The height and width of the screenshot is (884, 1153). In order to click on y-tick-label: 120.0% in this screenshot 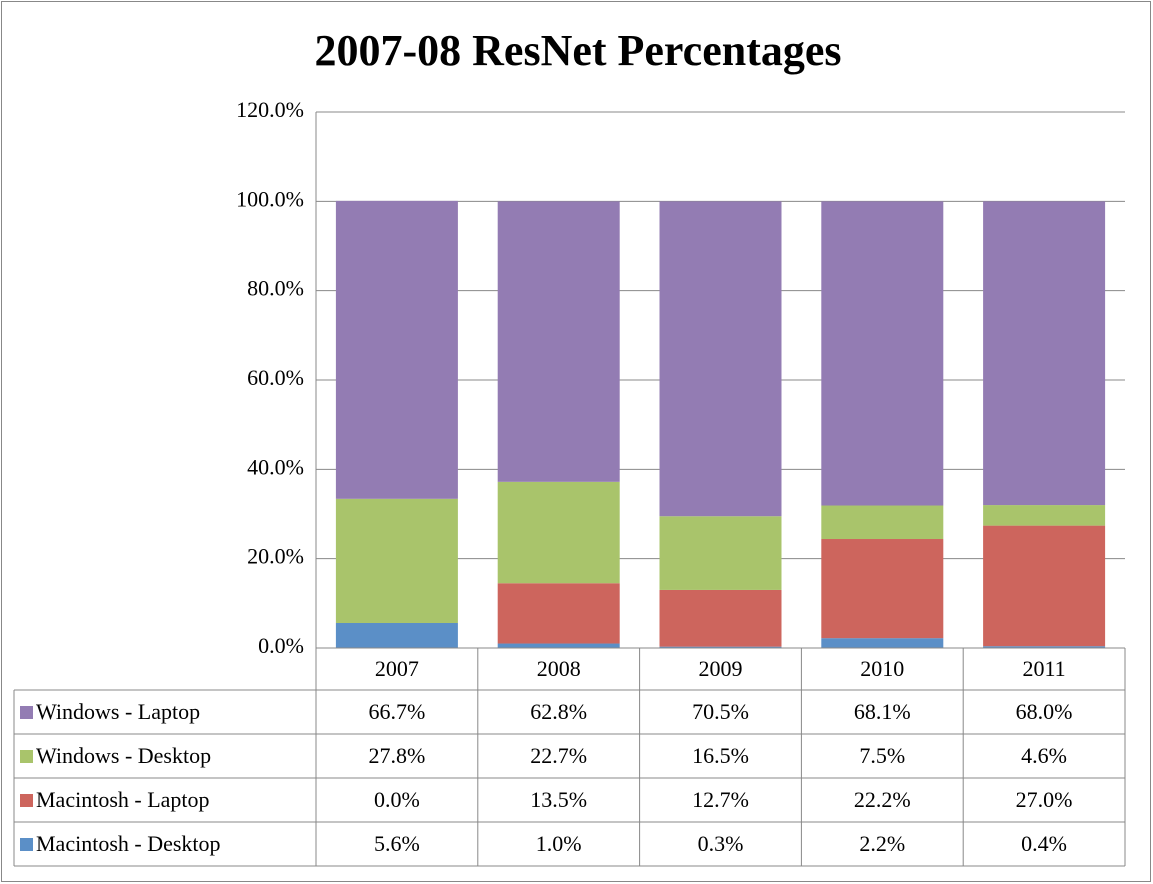, I will do `click(270, 109)`.